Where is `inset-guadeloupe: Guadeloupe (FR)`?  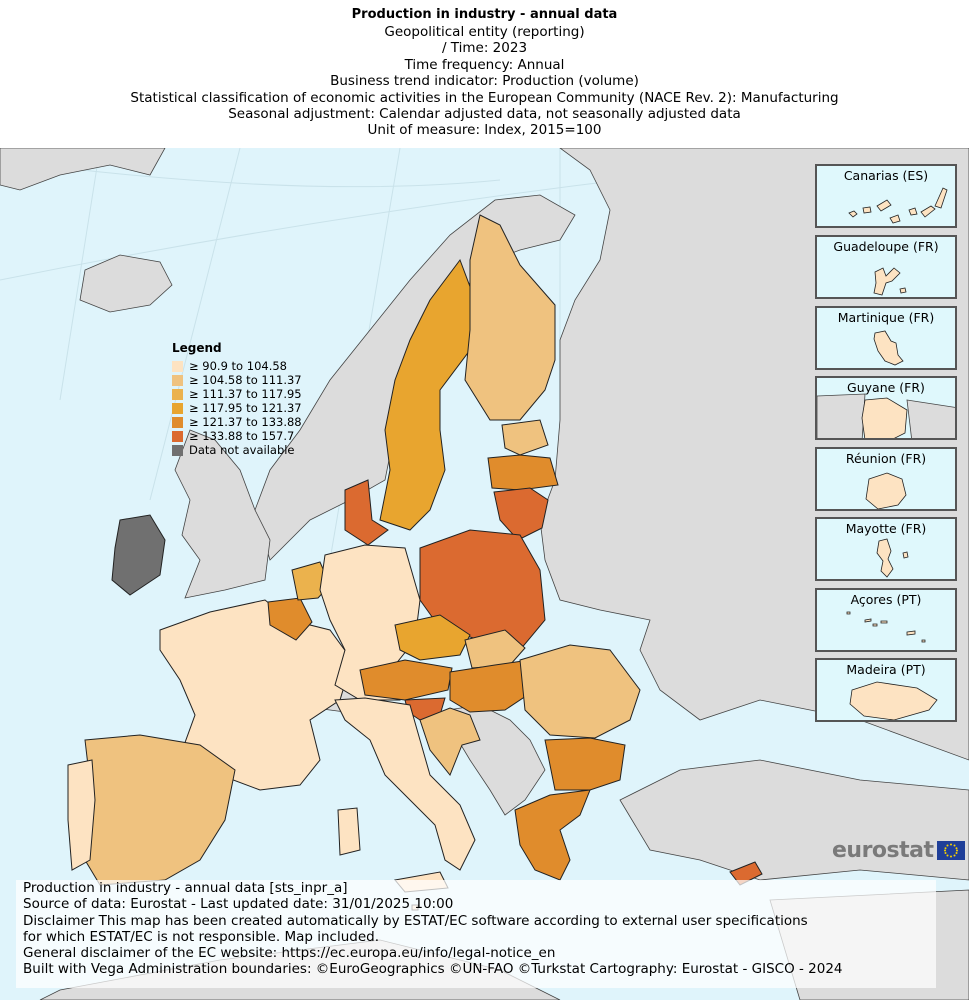
inset-guadeloupe: Guadeloupe (FR) is located at coordinates (886, 267).